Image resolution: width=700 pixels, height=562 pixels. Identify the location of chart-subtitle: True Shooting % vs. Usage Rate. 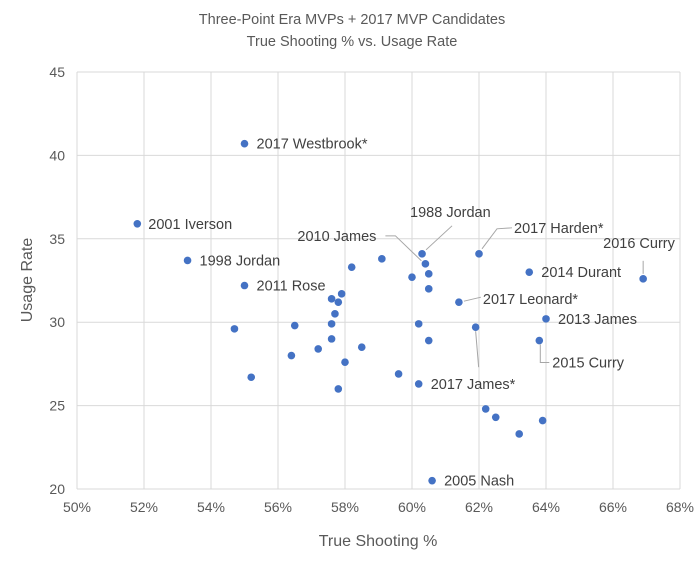
(352, 42).